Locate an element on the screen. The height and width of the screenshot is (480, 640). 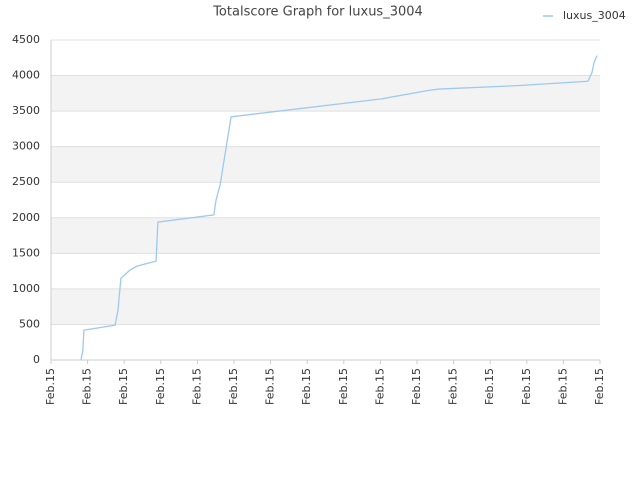
y-tick-label: 4000 is located at coordinates (26, 75).